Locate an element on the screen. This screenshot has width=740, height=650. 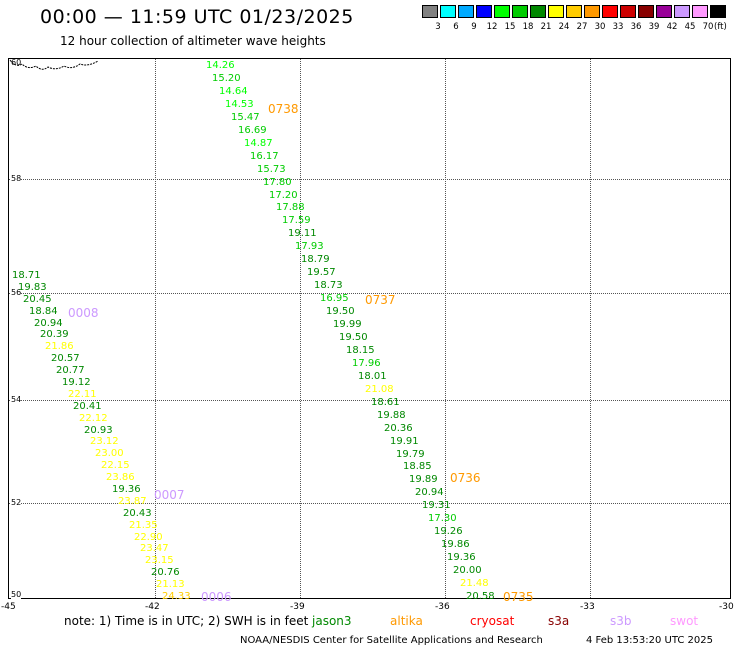
latitude-label: 50 is located at coordinates (16, 594).